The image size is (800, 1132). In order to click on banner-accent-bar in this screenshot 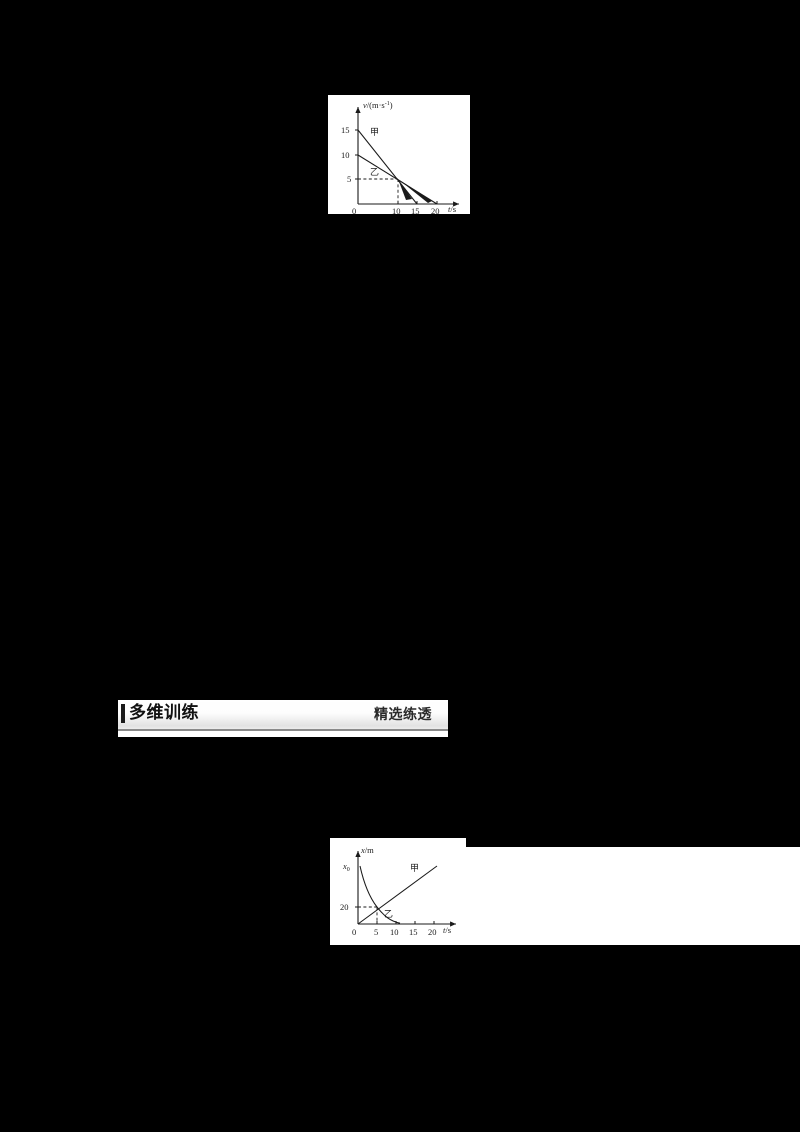, I will do `click(123, 713)`.